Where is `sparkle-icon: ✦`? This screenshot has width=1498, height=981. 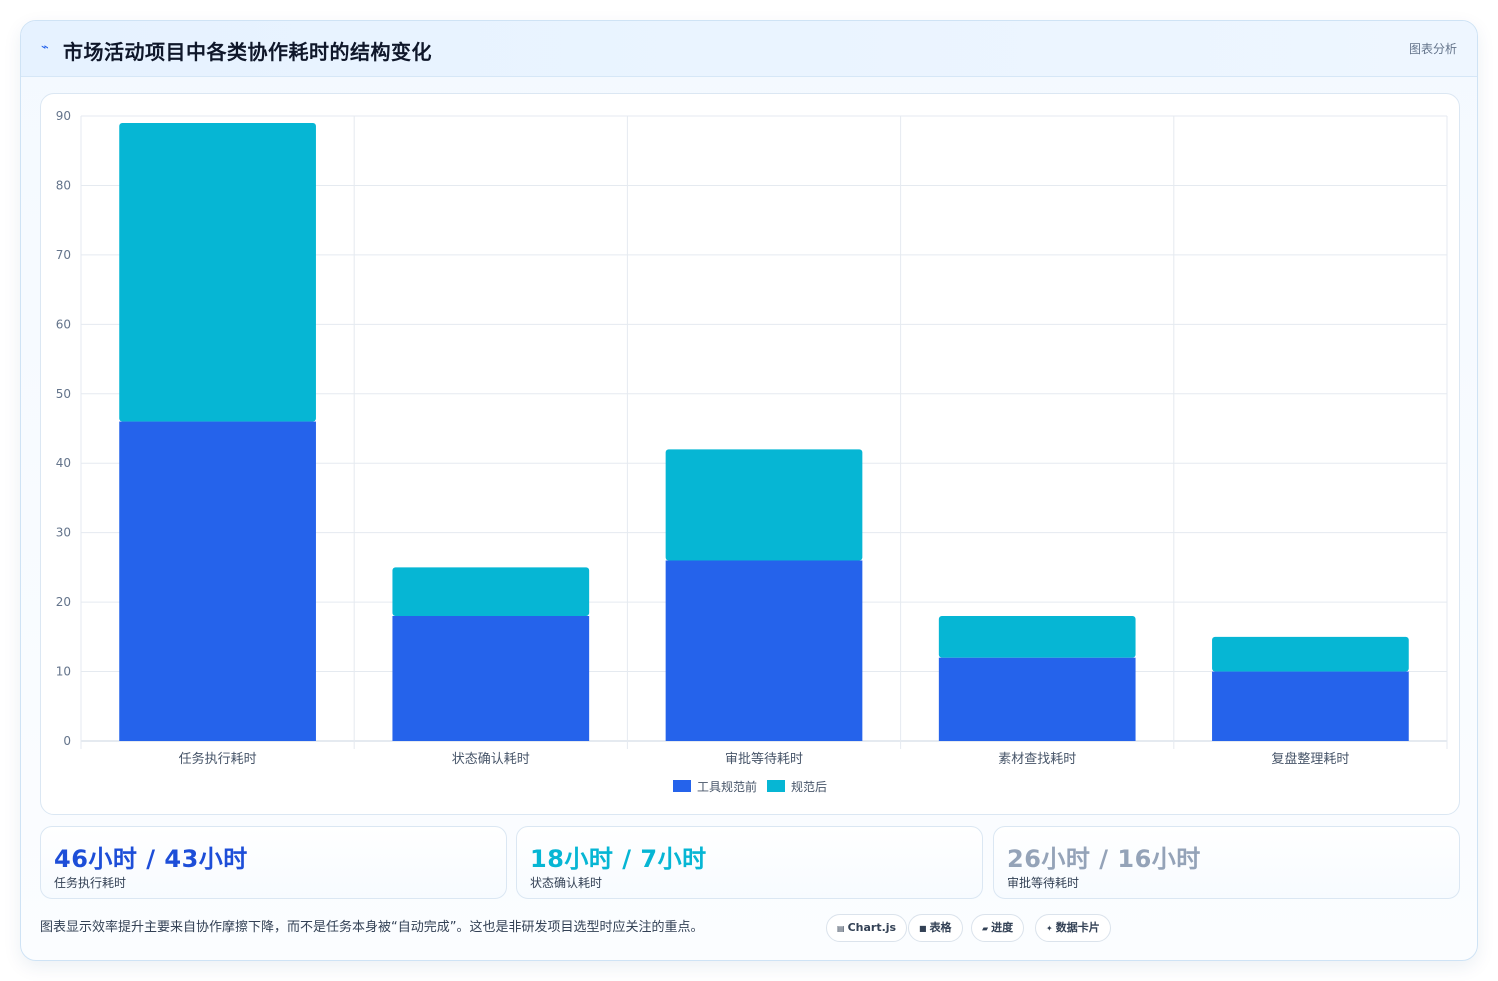 sparkle-icon: ✦ is located at coordinates (1049, 928).